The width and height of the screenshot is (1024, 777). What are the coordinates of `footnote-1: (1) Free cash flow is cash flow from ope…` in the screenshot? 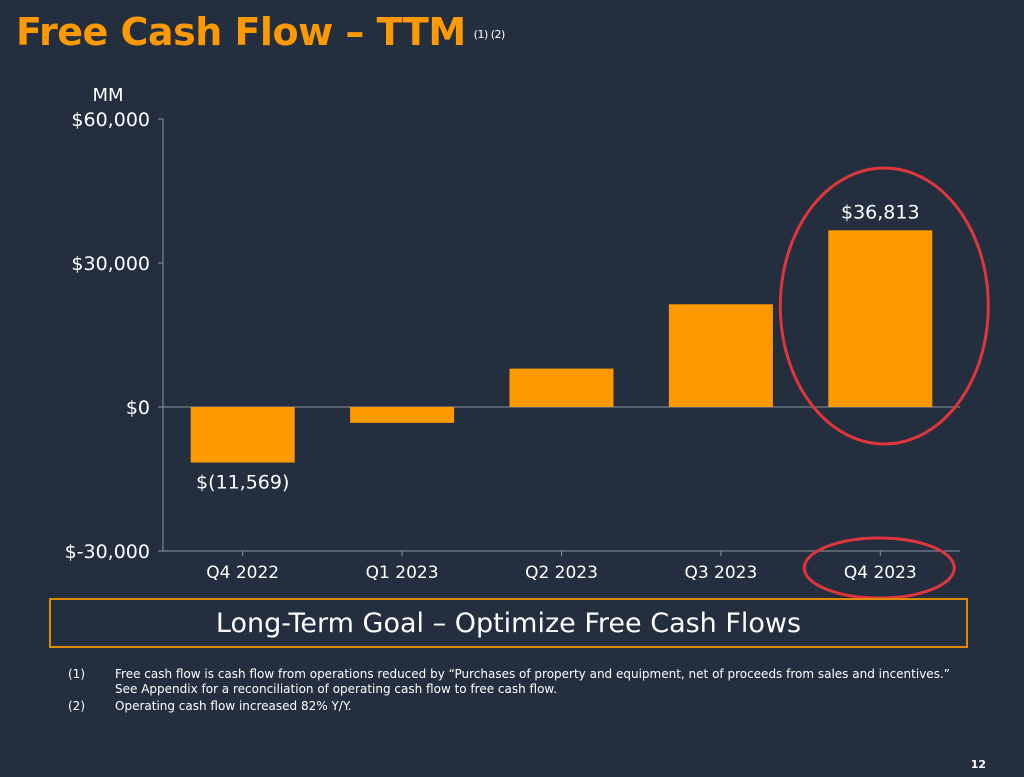 It's located at (518, 682).